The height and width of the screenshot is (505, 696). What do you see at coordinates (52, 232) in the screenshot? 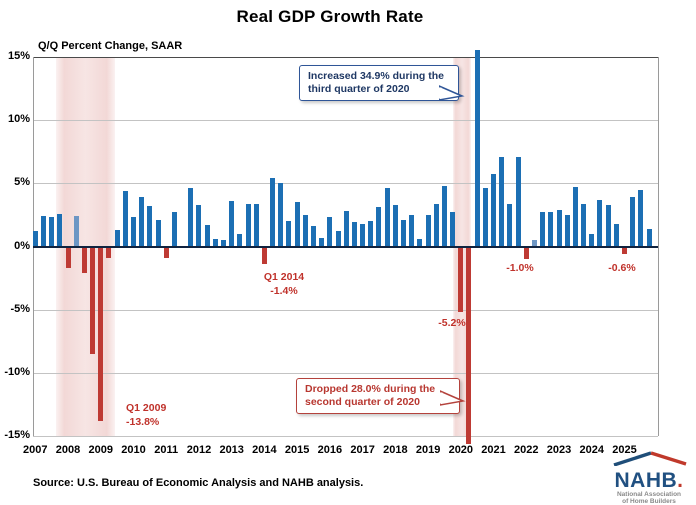
I see `bar-2007-Q3` at bounding box center [52, 232].